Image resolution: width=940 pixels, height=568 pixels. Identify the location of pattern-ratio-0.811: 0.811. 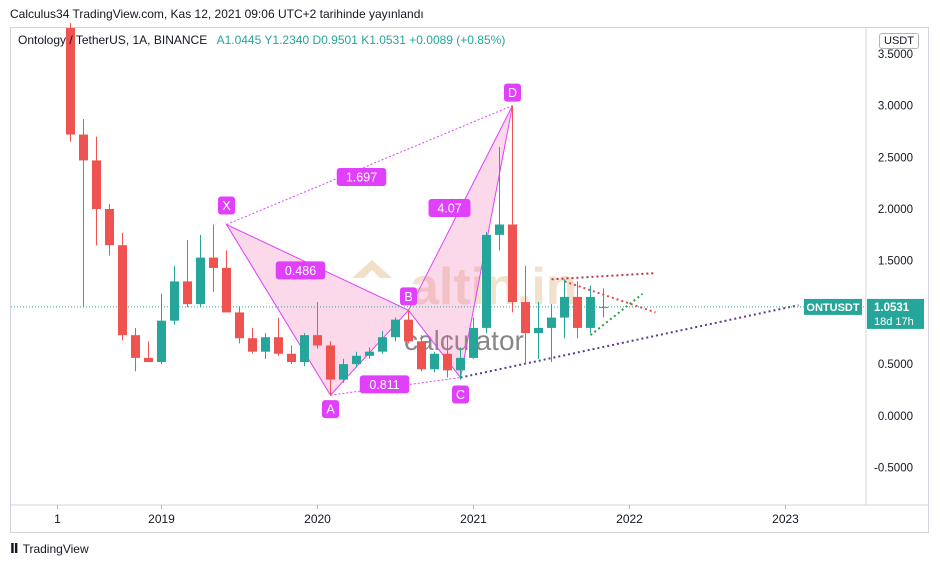
(384, 384).